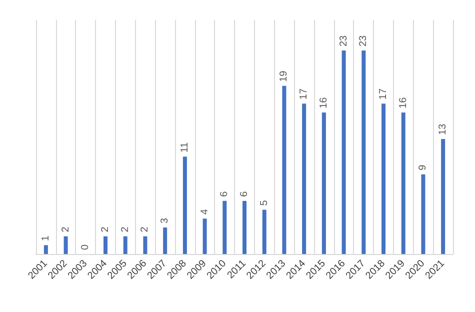 The height and width of the screenshot is (312, 475). What do you see at coordinates (264, 203) in the screenshot?
I see `data-label: 5` at bounding box center [264, 203].